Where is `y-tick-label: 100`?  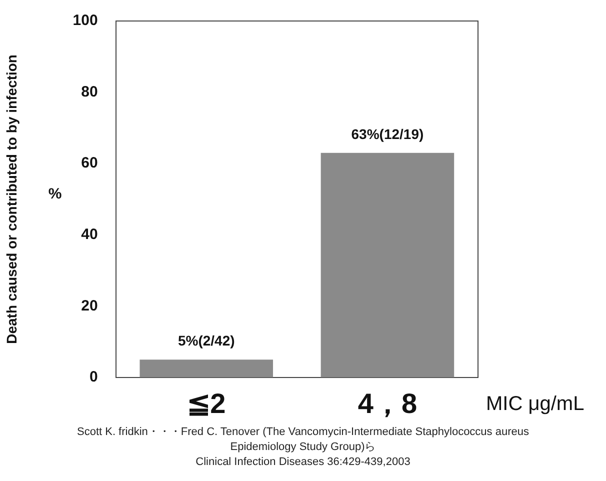
y-tick-label: 100 is located at coordinates (85, 21).